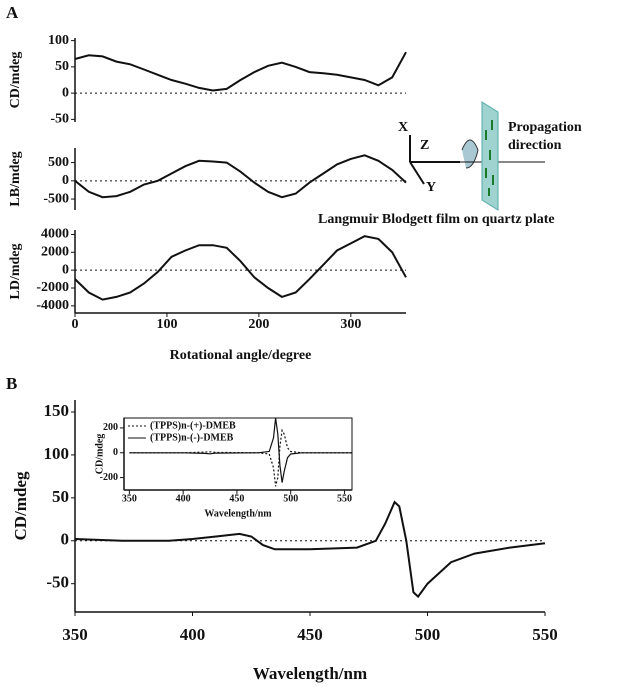  I want to click on x-axis-label: Rotational angle/degree, so click(241, 355).